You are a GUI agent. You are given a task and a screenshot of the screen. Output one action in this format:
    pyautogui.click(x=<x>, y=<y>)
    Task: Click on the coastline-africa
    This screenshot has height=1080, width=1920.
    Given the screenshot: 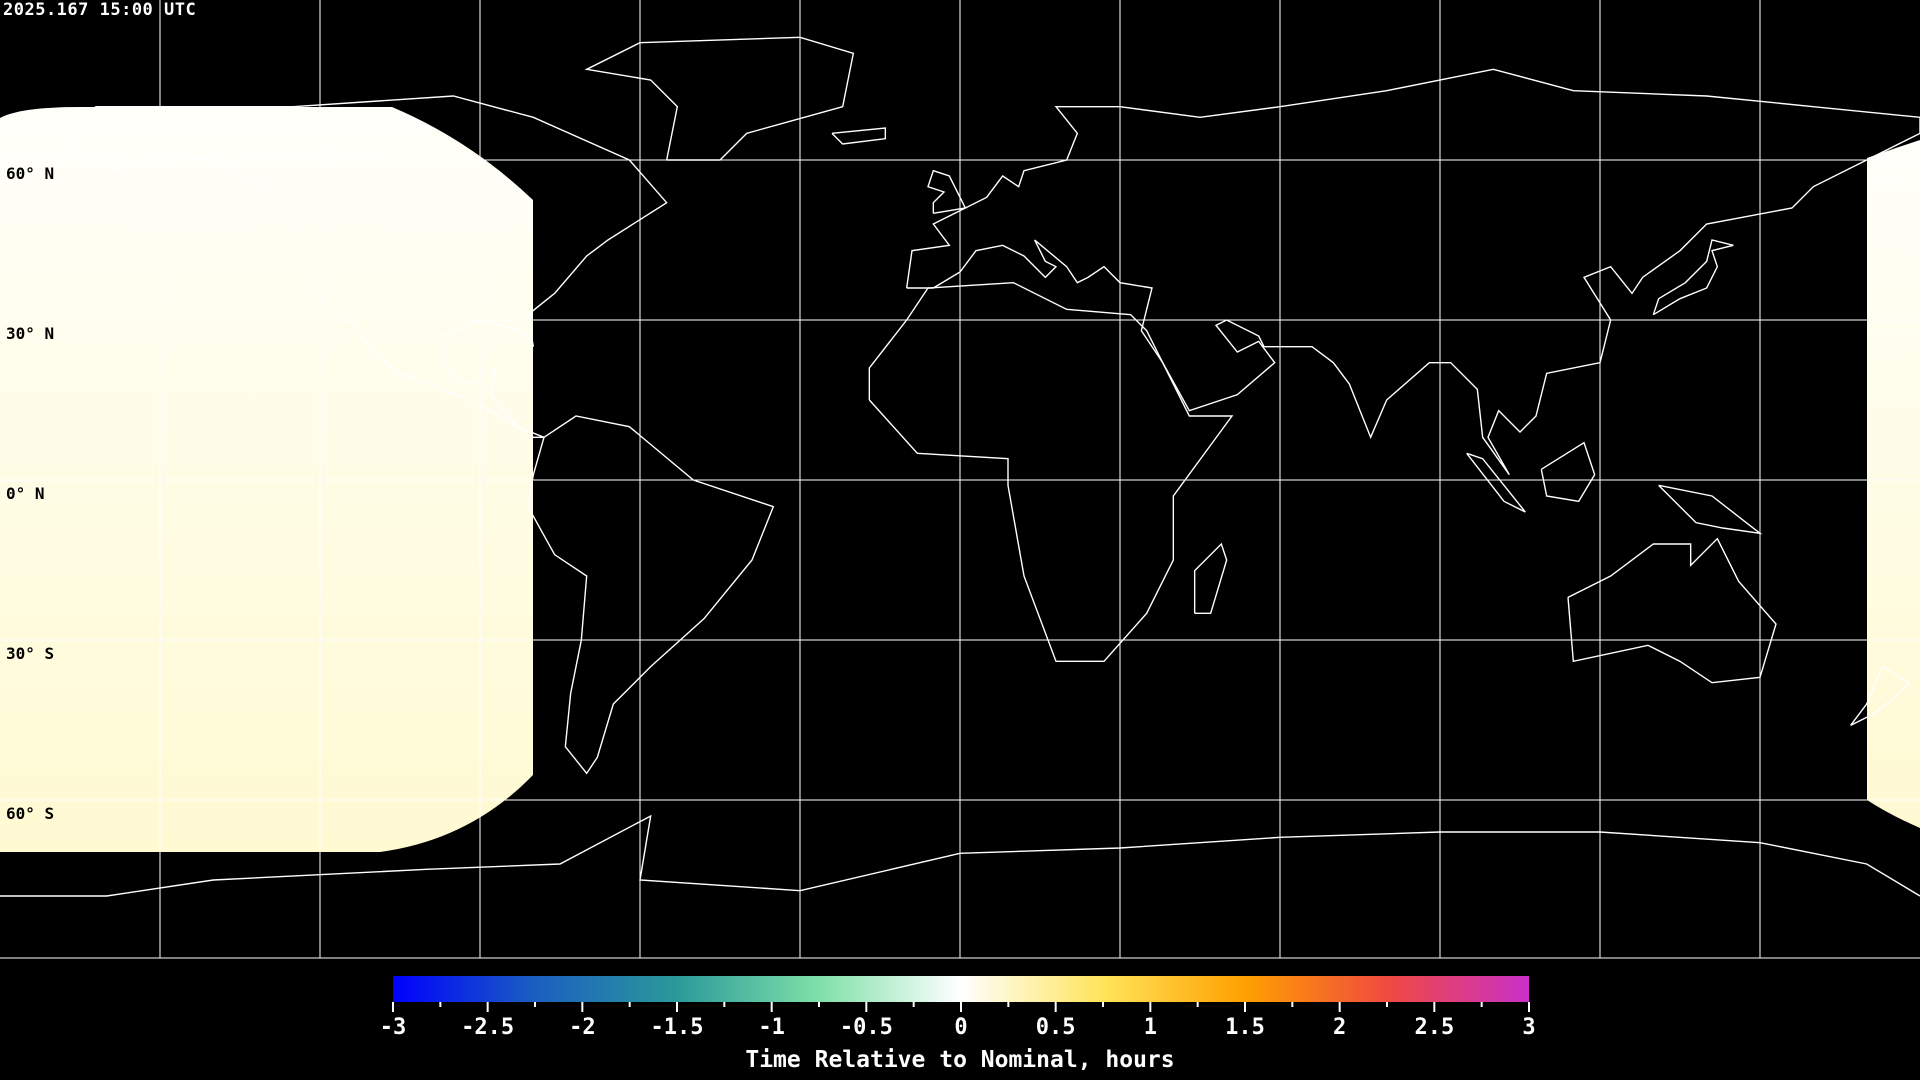 What is the action you would take?
    pyautogui.click(x=1051, y=472)
    